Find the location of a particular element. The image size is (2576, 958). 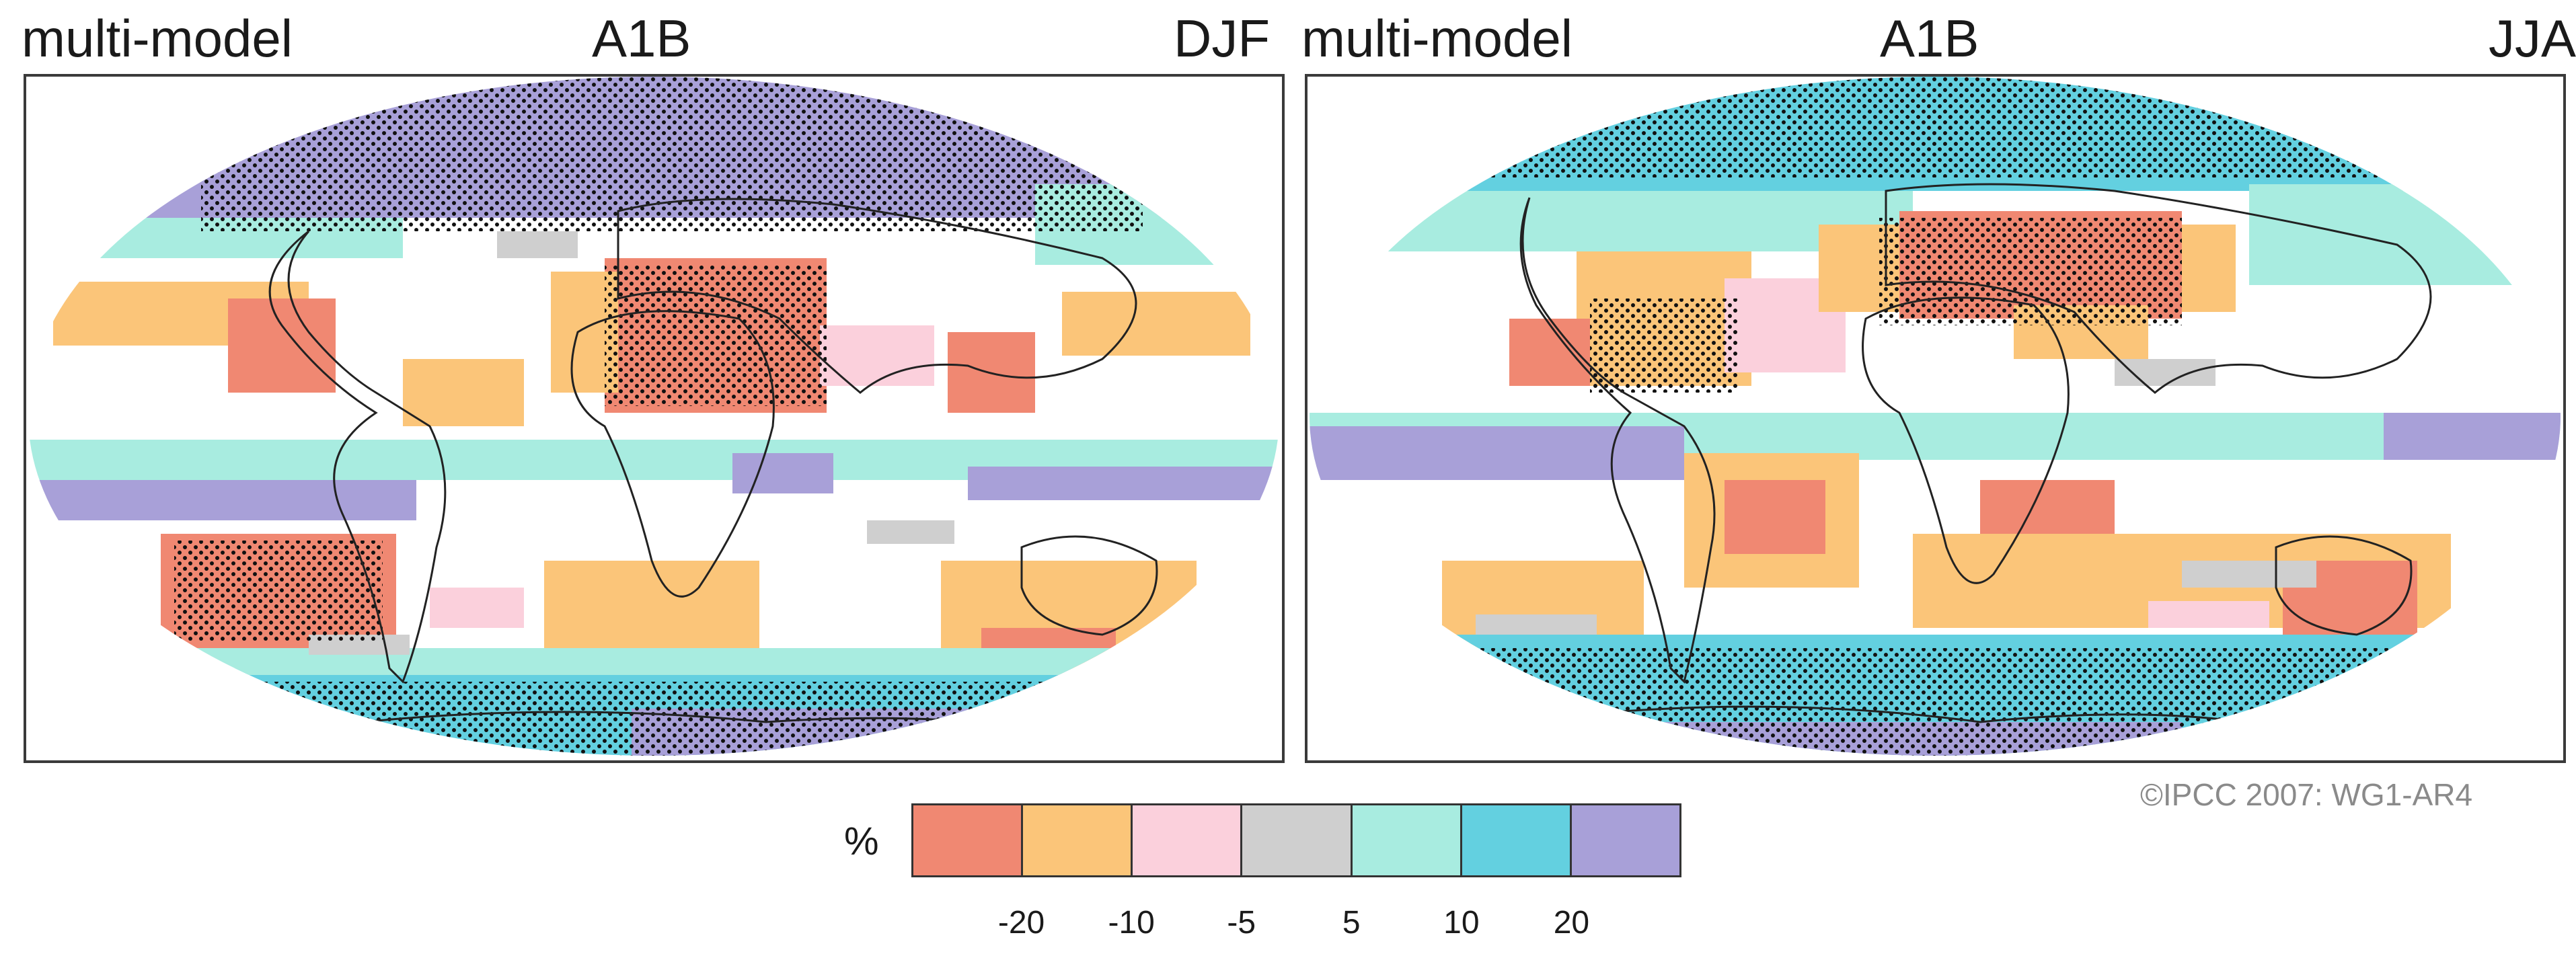

legend-unit-label: % is located at coordinates (861, 842).